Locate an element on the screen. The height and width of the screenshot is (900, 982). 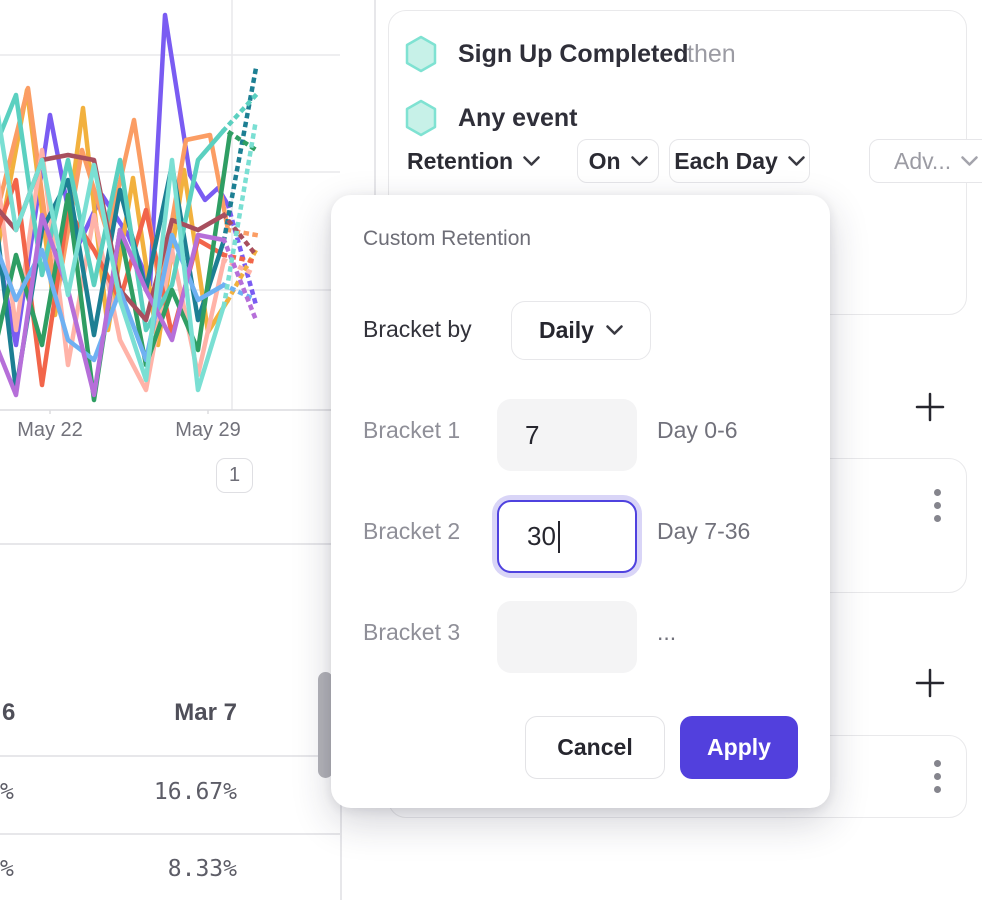
modal-title: Custom Retention is located at coordinates (447, 238).